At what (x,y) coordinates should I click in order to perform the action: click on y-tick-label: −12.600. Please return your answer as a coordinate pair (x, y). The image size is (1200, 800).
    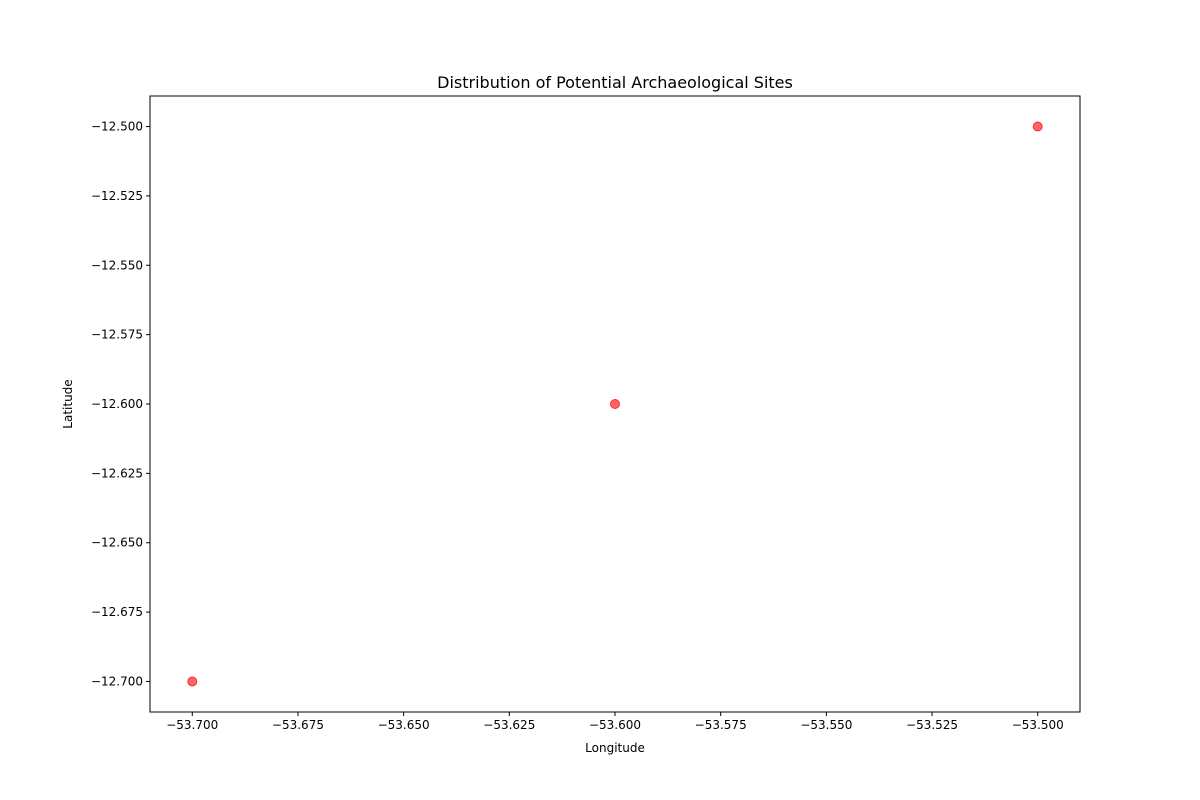
    Looking at the image, I should click on (117, 404).